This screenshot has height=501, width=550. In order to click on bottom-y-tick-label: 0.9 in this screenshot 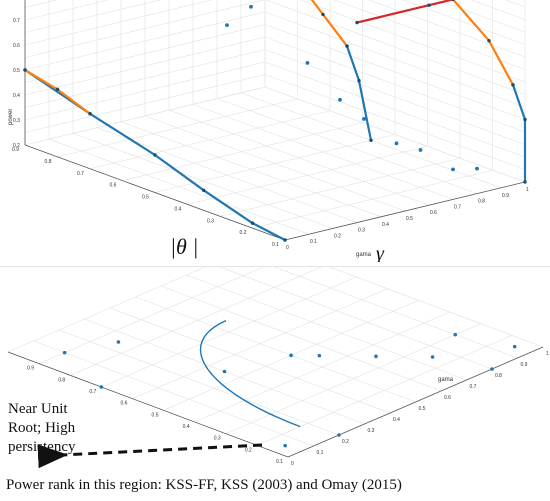, I will do `click(30, 369)`.